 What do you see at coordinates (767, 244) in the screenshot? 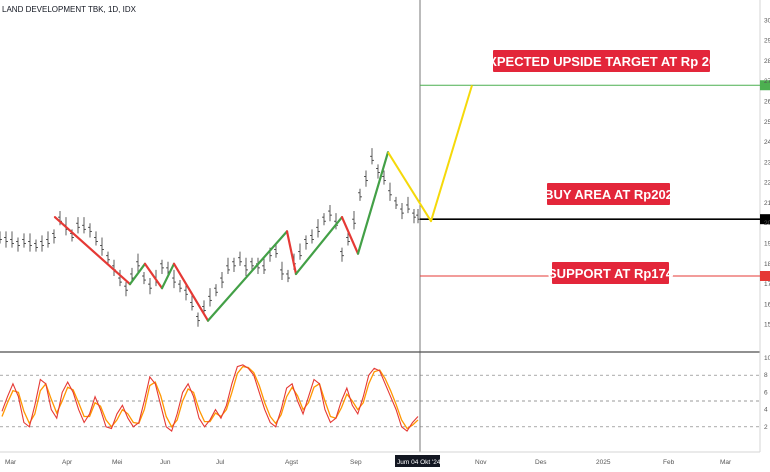
I see `y-tick-label: 19` at bounding box center [767, 244].